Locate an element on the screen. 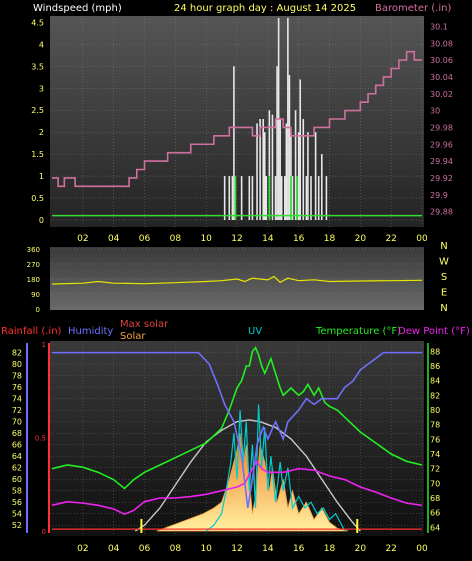  temperature-tick-label: 74 is located at coordinates (435, 454).